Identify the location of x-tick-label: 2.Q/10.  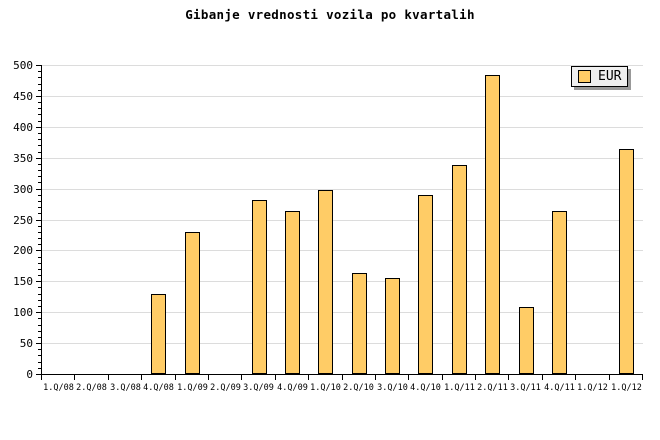
(358, 388).